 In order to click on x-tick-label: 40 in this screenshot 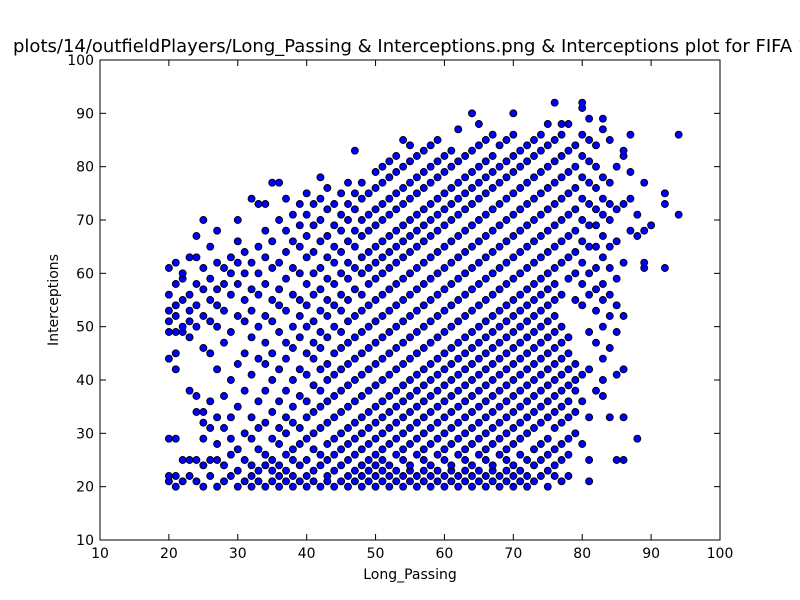, I will do `click(307, 554)`.